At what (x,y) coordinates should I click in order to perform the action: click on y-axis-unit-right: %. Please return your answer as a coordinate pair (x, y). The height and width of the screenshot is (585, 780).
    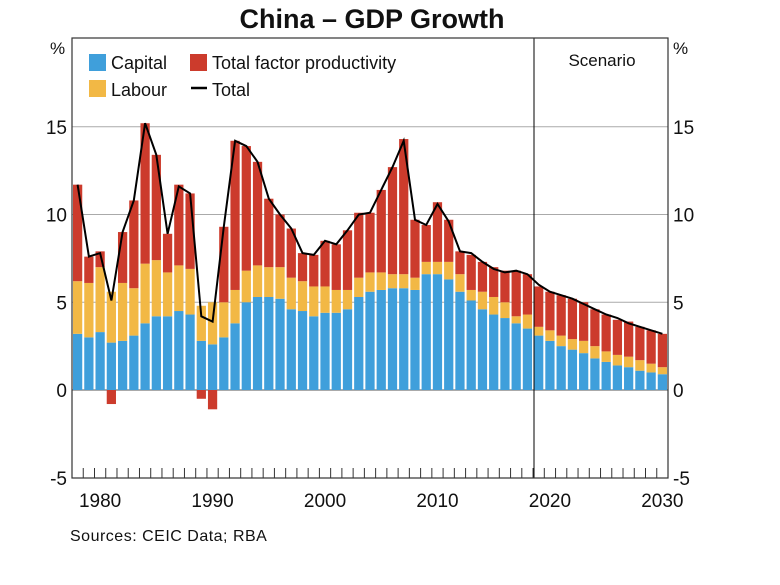
    Looking at the image, I should click on (680, 48).